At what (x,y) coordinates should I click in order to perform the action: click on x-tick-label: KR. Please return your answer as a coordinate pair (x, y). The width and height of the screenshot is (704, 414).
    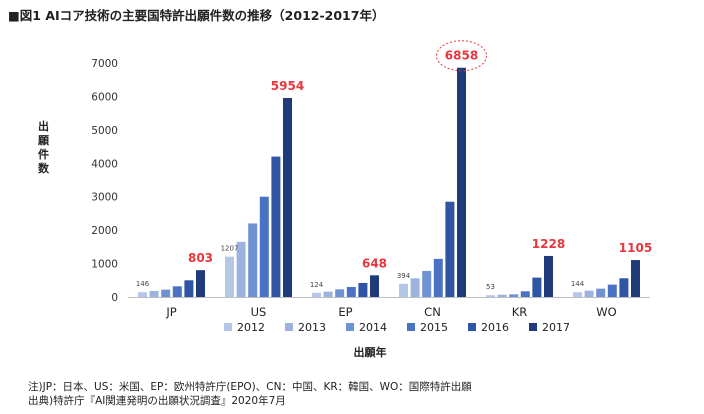
    Looking at the image, I should click on (520, 312).